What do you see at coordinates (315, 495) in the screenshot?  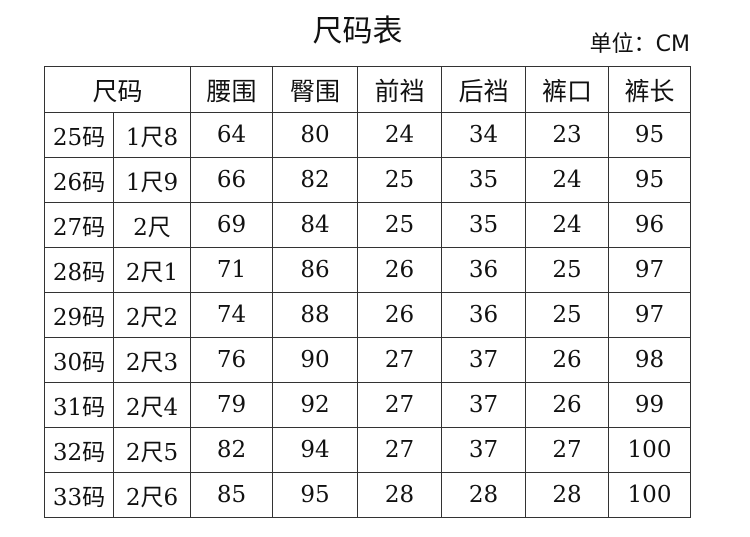 I see `cell-hip: 95` at bounding box center [315, 495].